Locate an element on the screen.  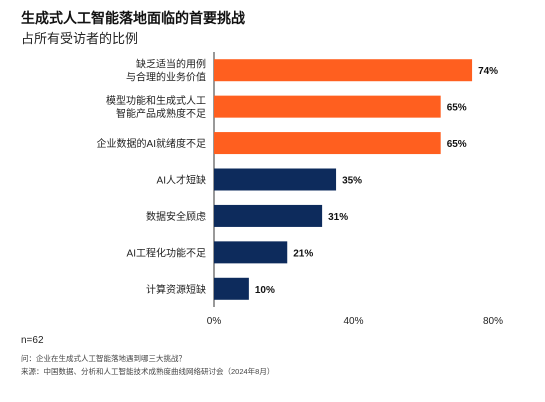
category-label: 智能产品成熟度不足 is located at coordinates (161, 113).